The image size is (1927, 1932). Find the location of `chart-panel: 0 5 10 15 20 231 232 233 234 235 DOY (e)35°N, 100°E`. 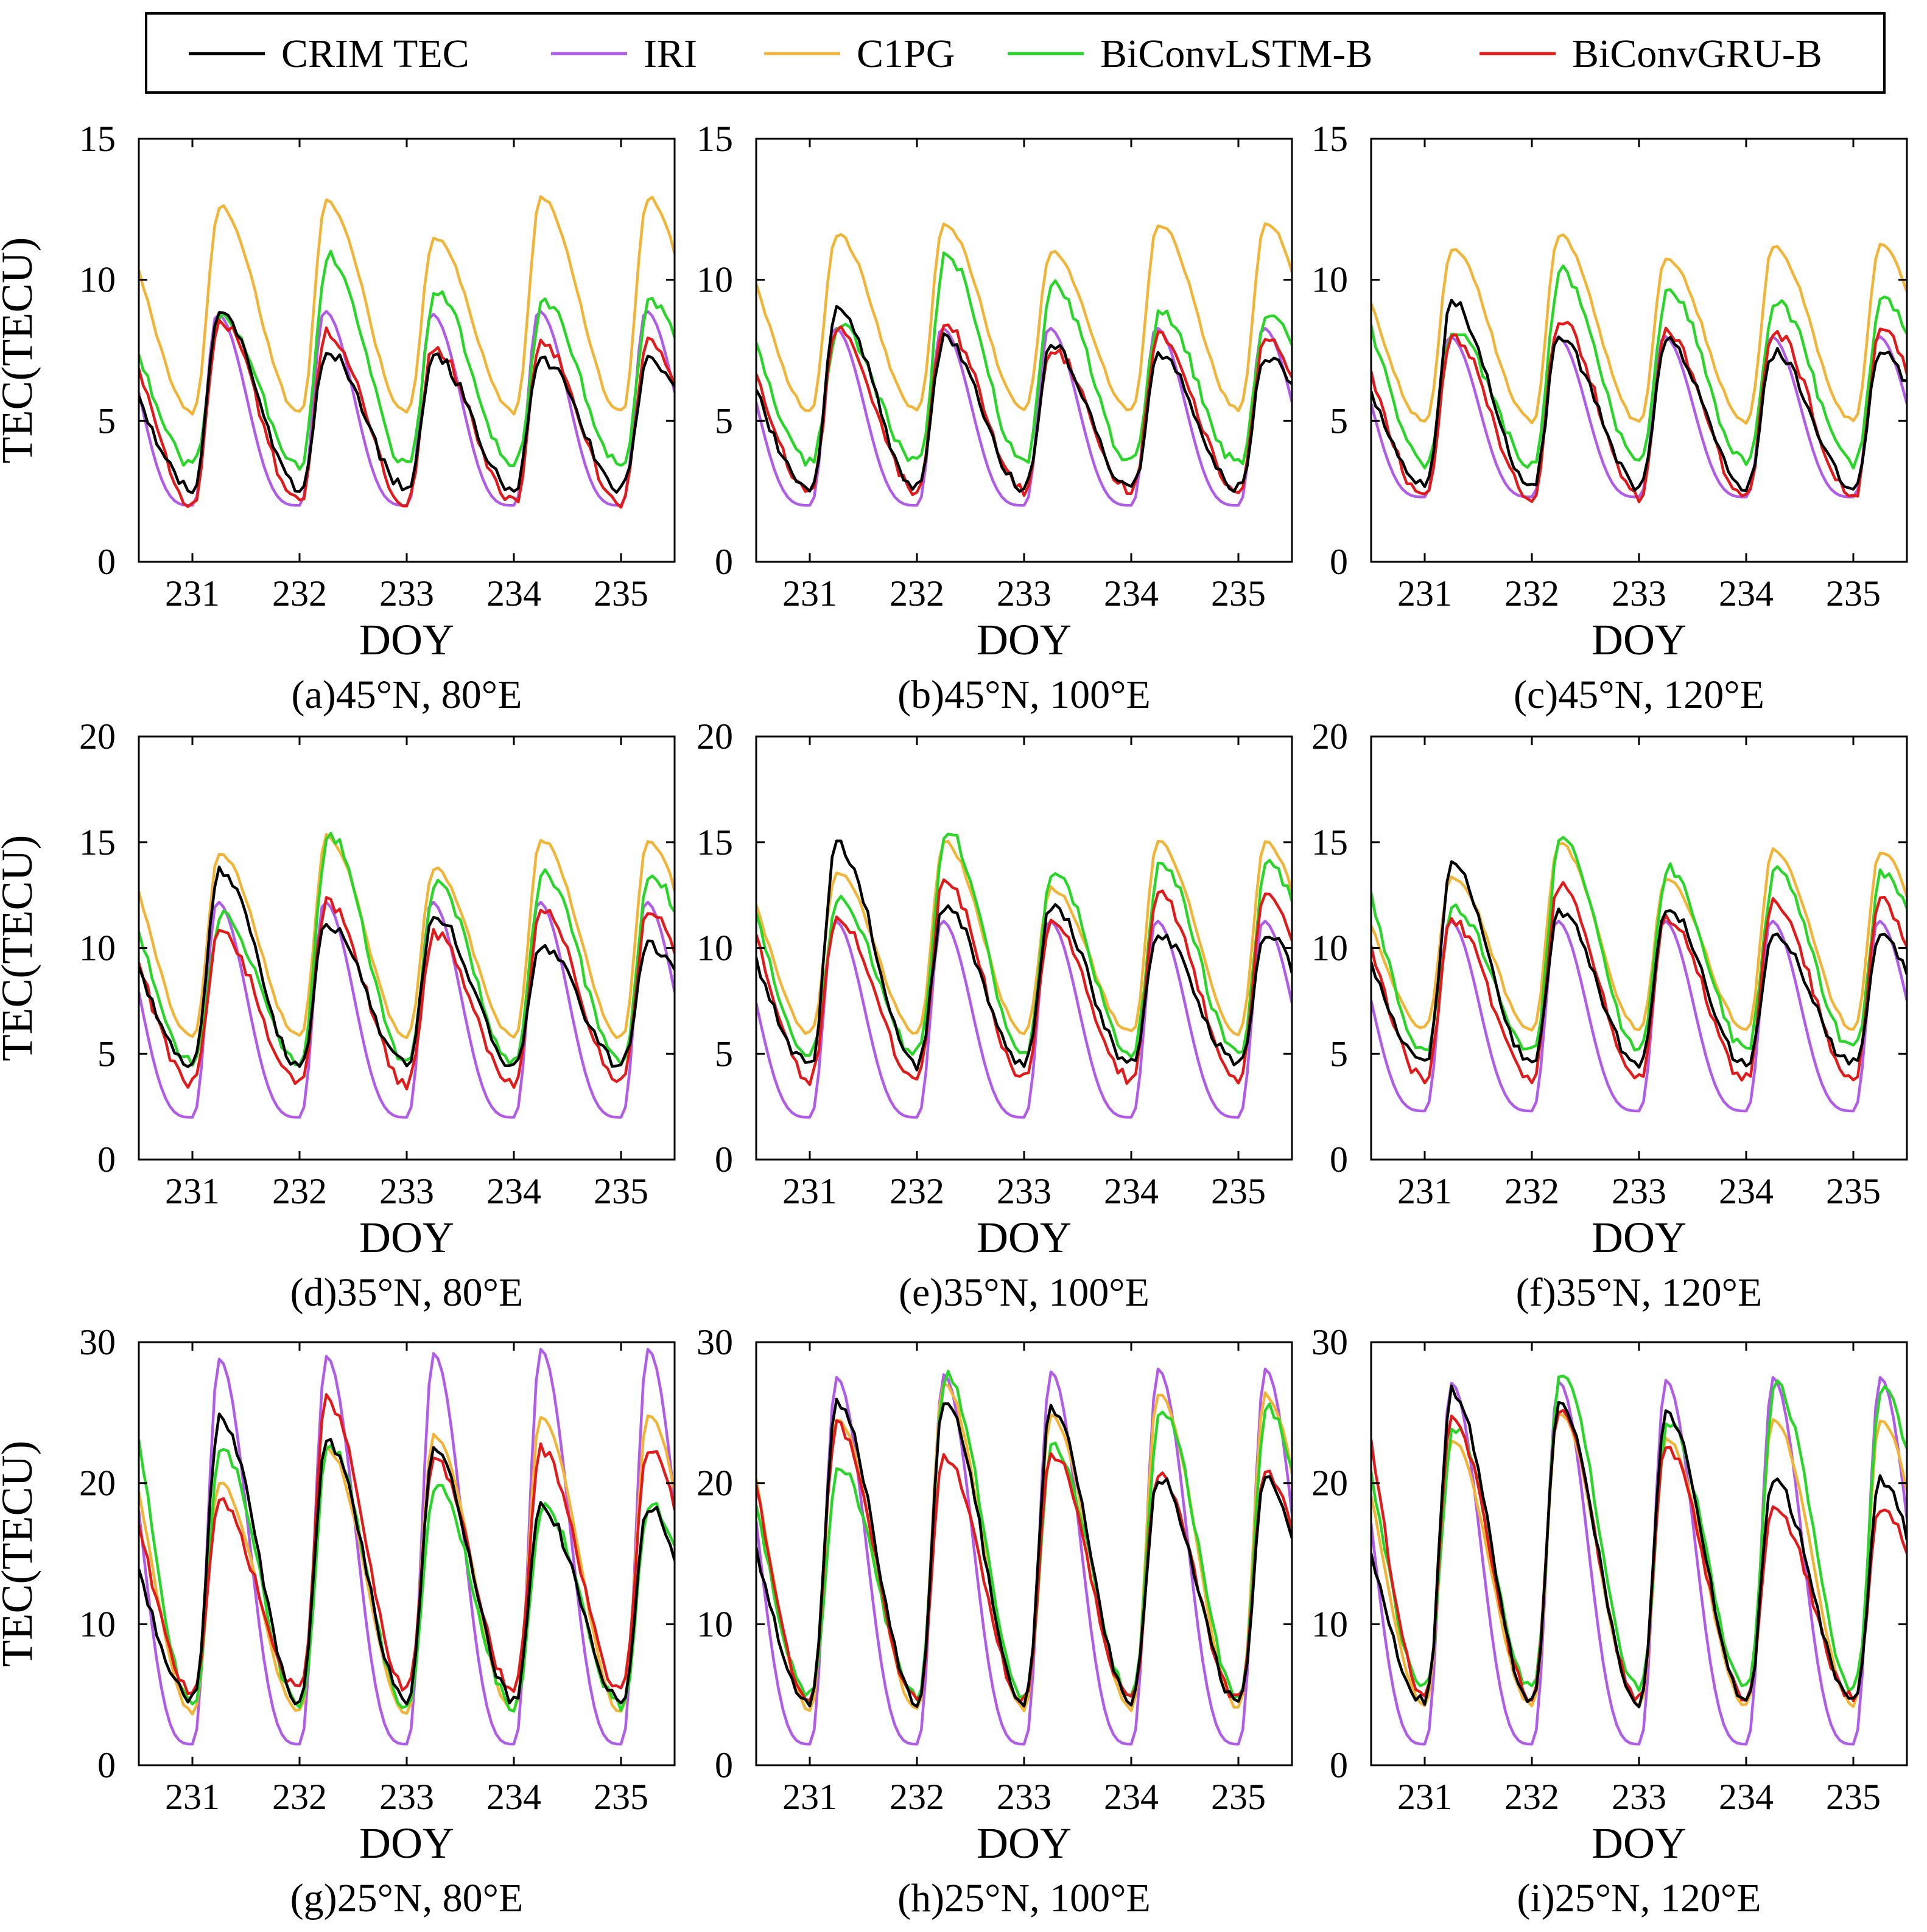

chart-panel: 0 5 10 15 20 231 232 233 234 235 DOY (e)35°N, 100°E is located at coordinates (995, 1015).